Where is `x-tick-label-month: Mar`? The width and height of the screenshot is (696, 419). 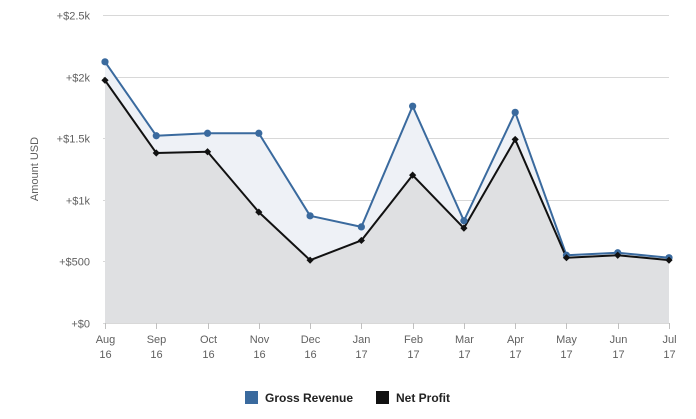
x-tick-label-month: Mar is located at coordinates (464, 340).